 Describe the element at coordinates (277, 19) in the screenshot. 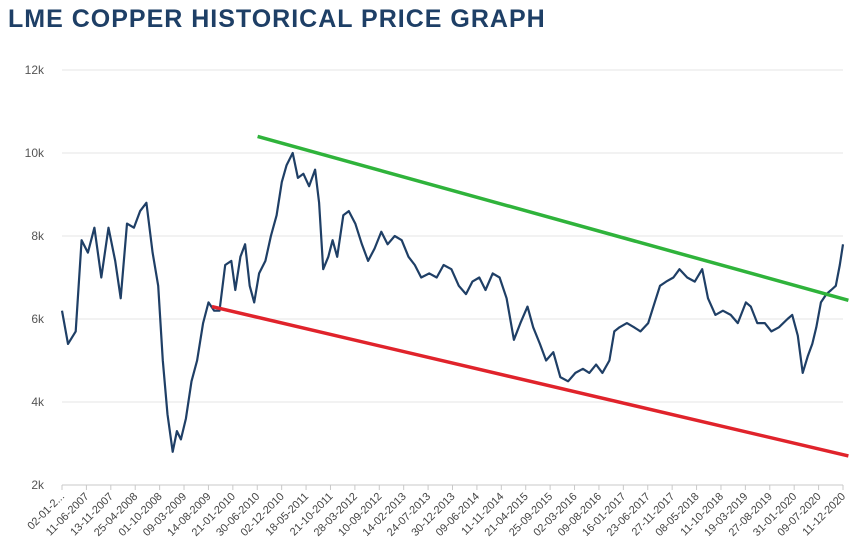

I see `chart-title: LME COPPER HISTORICAL PRICE GRAPH` at that location.